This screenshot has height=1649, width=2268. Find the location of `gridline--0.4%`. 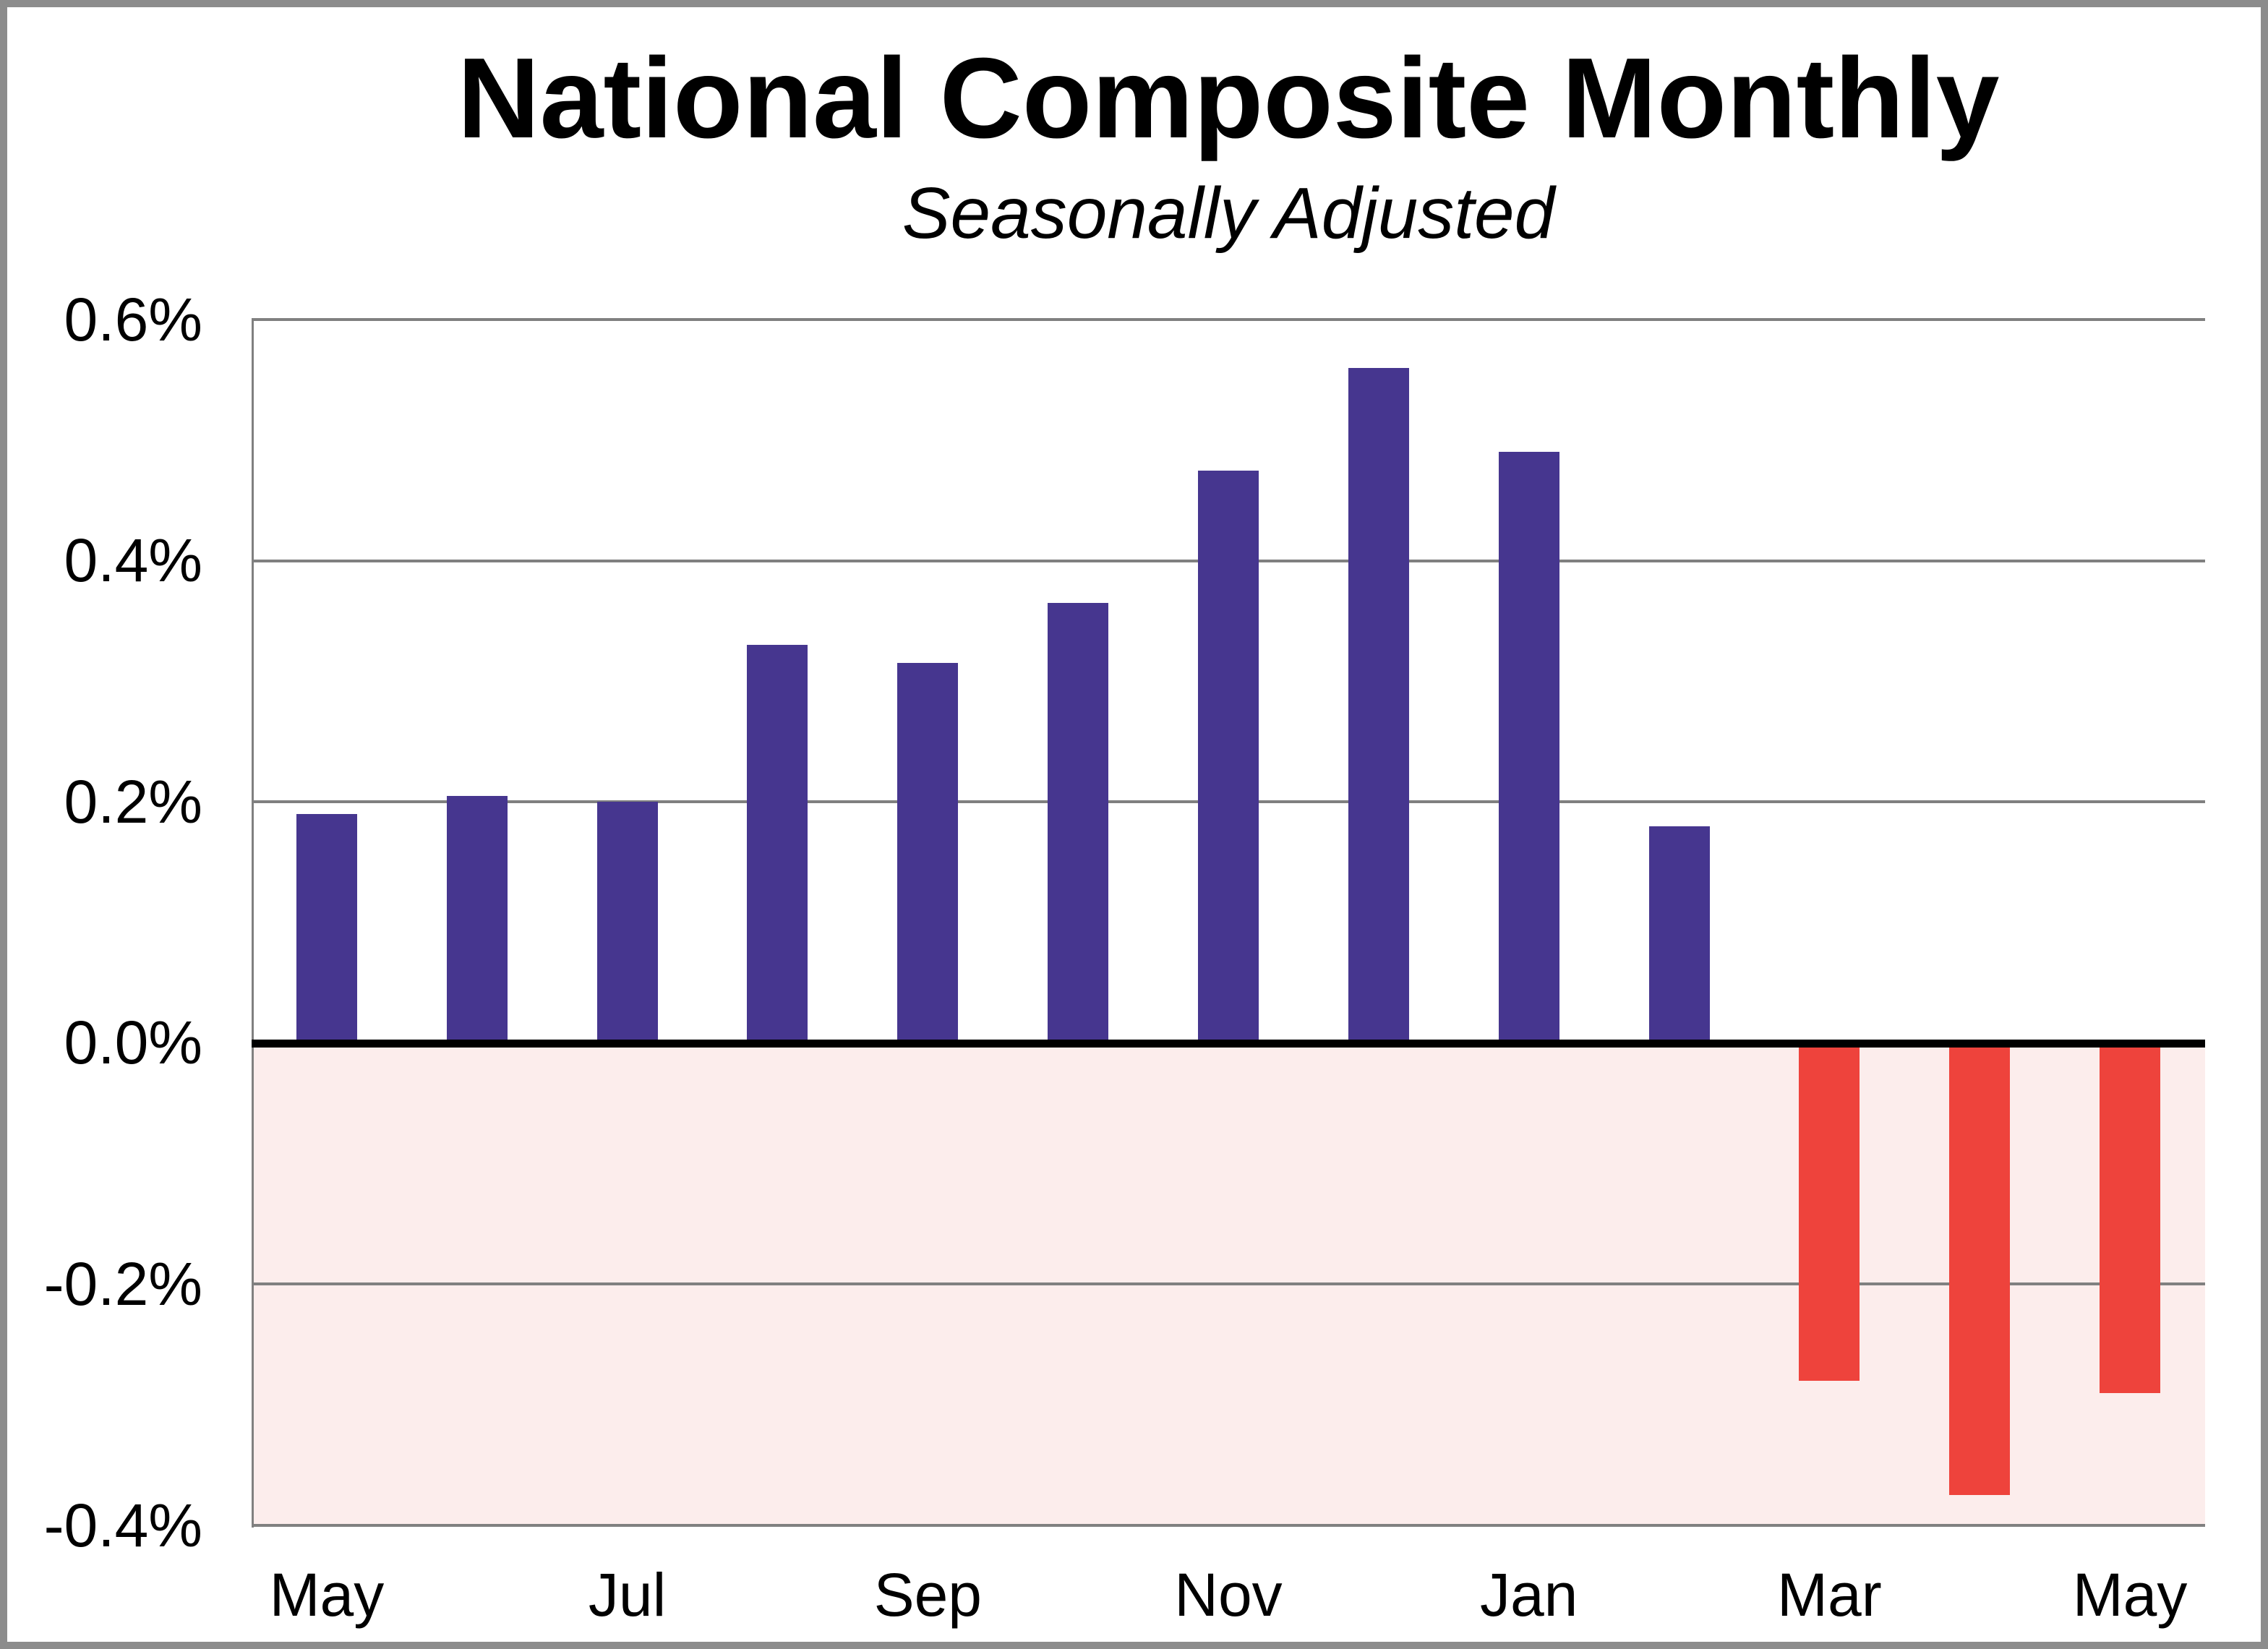

gridline--0.4% is located at coordinates (1228, 1525).